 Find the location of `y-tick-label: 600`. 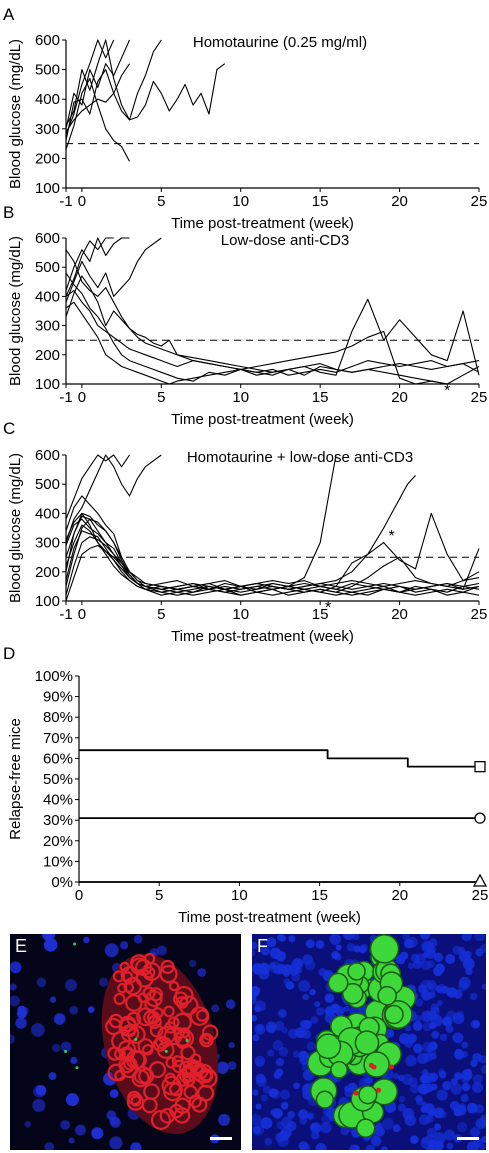

y-tick-label: 600 is located at coordinates (47, 40).